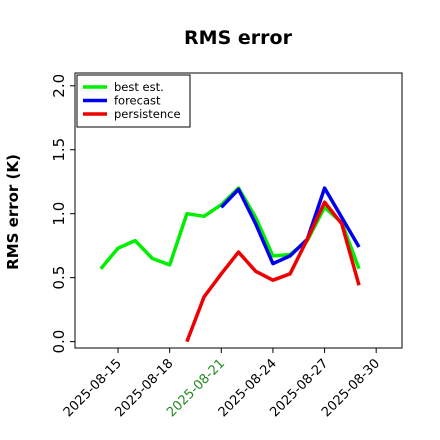 The width and height of the screenshot is (440, 440). What do you see at coordinates (147, 114) in the screenshot?
I see `legend-label: persistence` at bounding box center [147, 114].